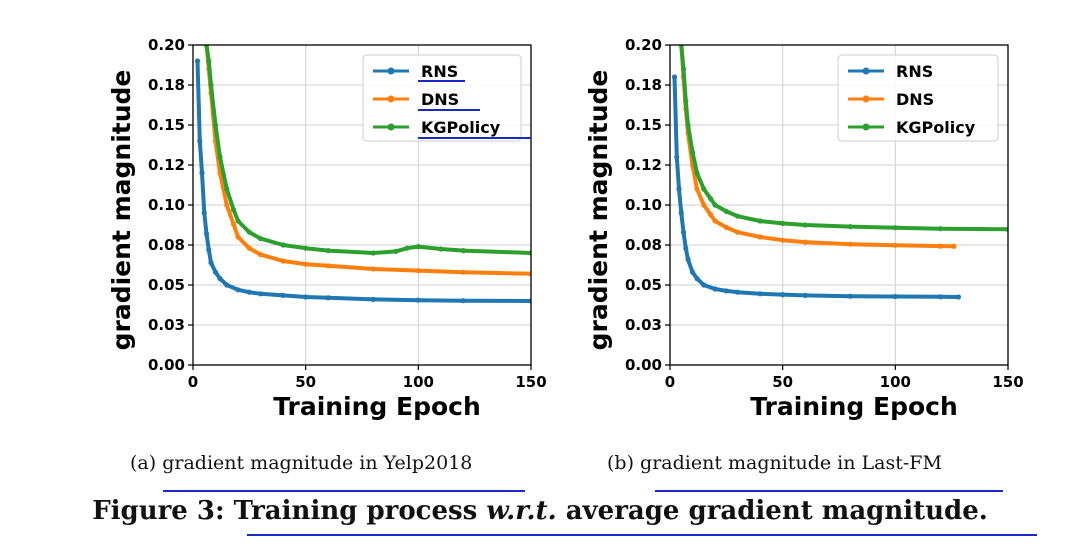  I want to click on figure-text-italic: w.r.t., so click(521, 511).